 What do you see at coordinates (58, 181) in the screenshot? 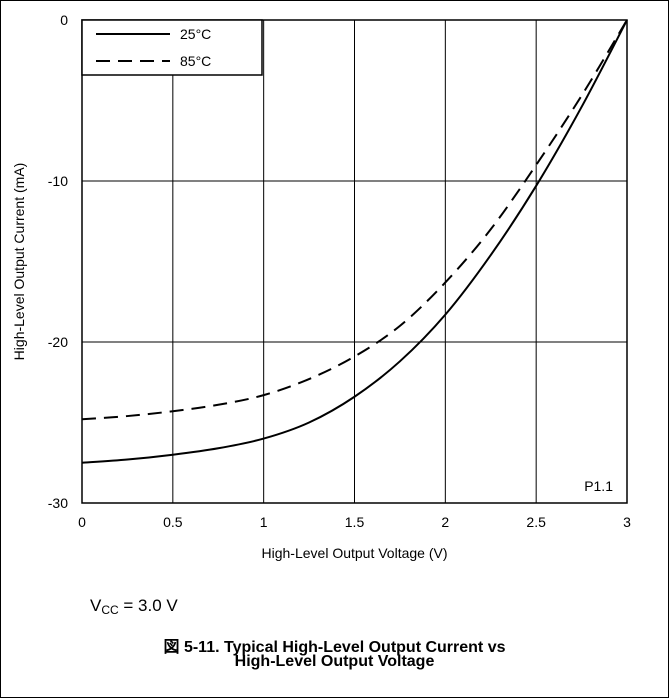
I see `y-tick-label: -10` at bounding box center [58, 181].